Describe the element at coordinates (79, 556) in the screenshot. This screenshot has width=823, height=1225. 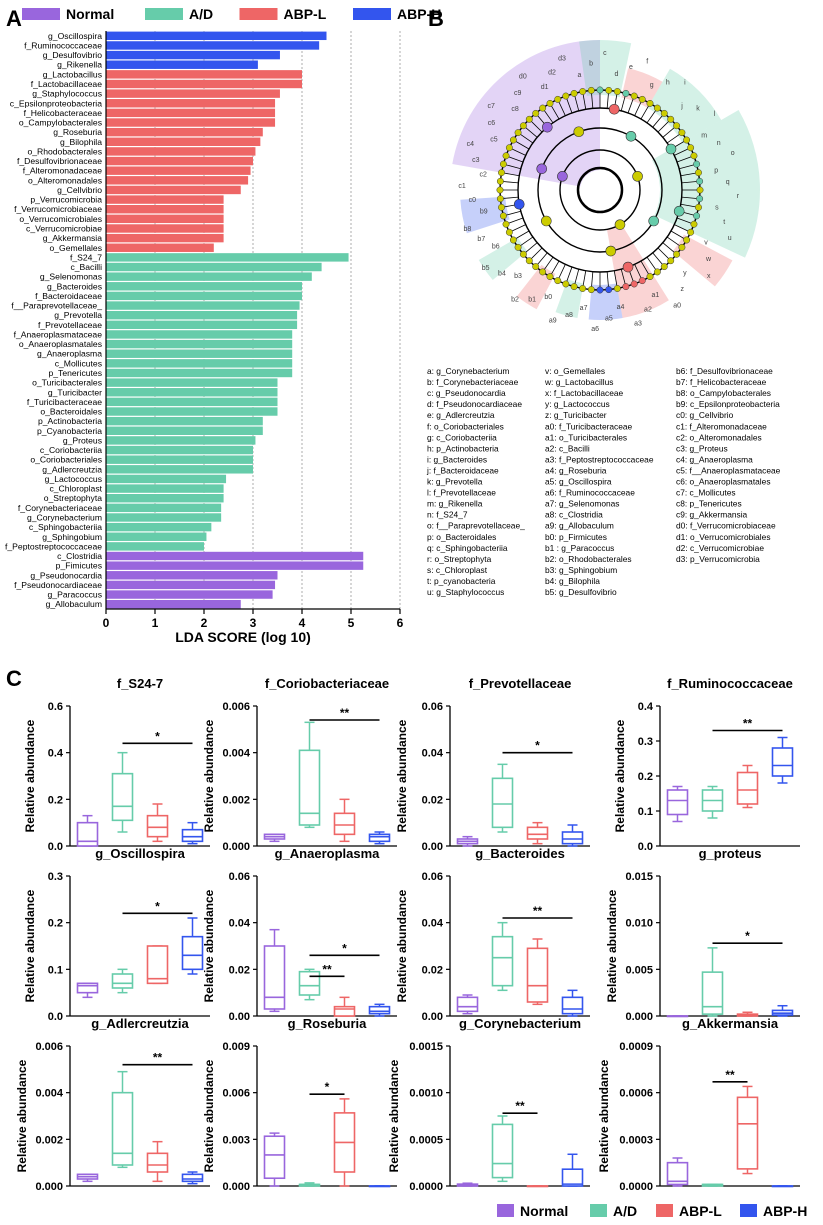
I see `lda-bar-label: c_Clostridia` at that location.